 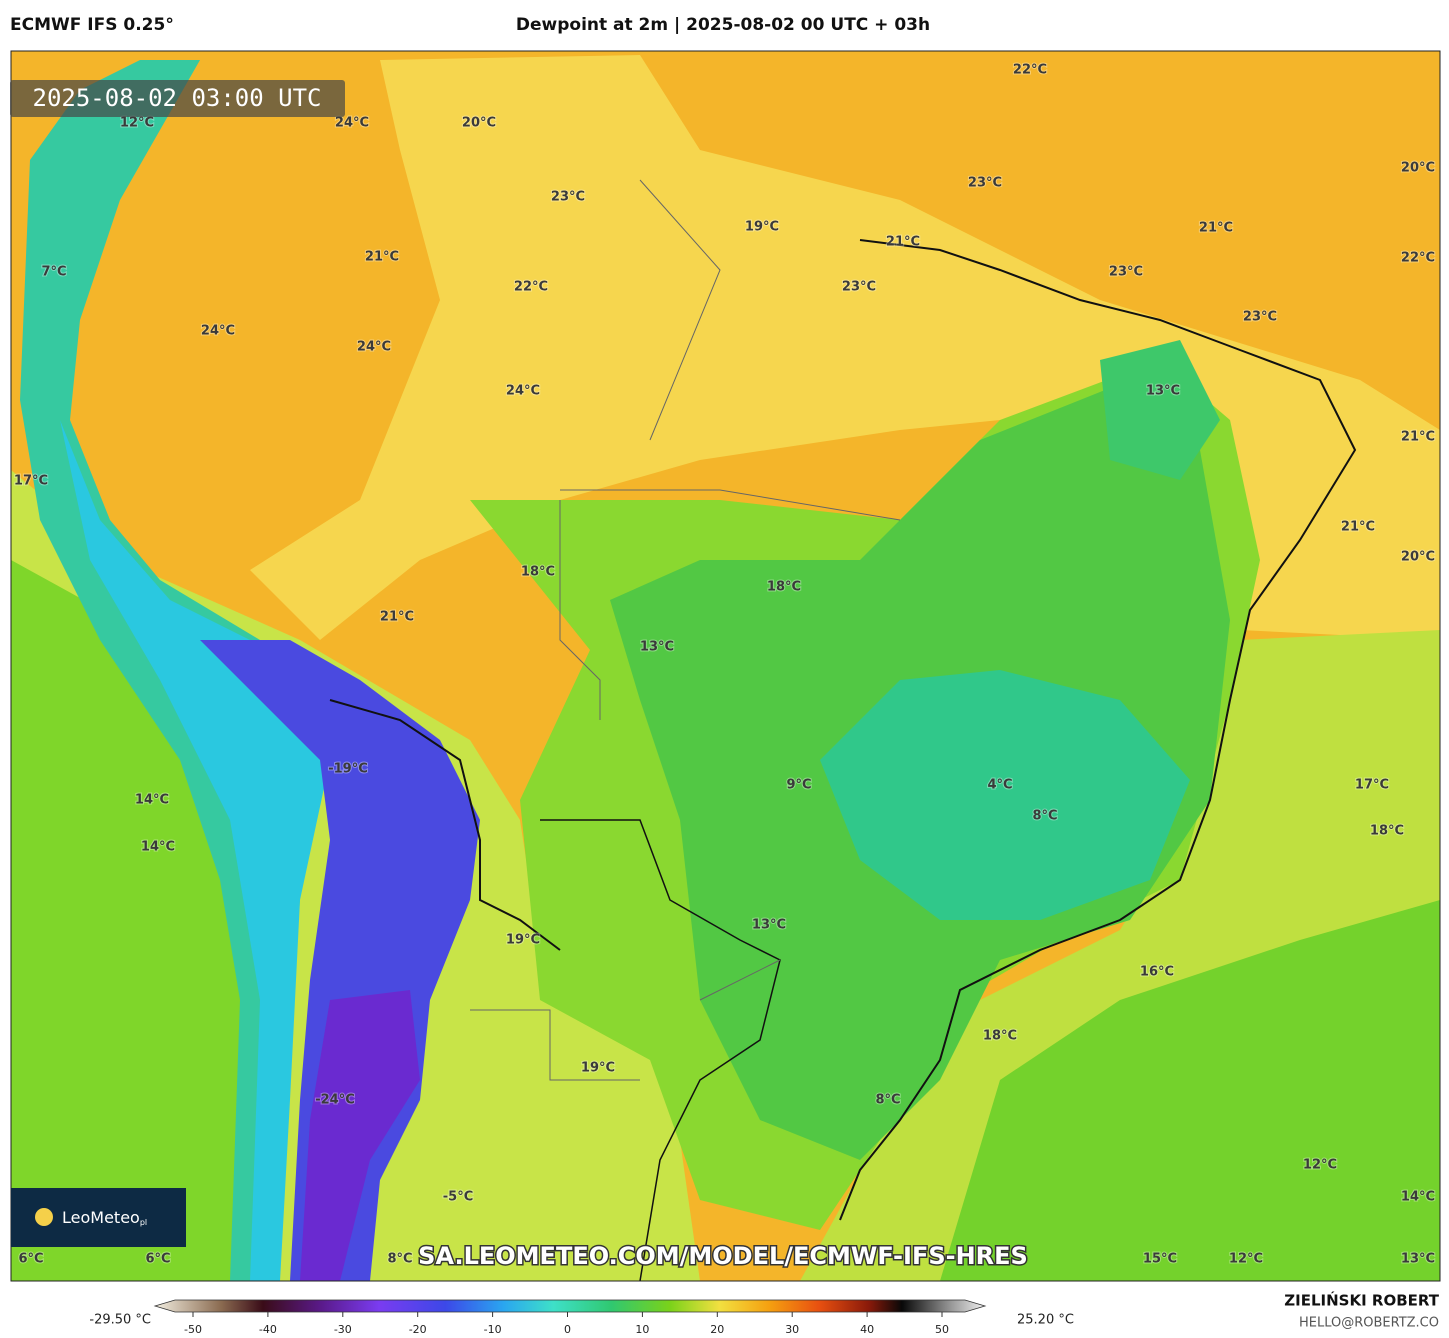 What do you see at coordinates (570, 1317) in the screenshot?
I see `colorbar: -50 -40 -30 -20 -10 0 10 20 30 40 50` at bounding box center [570, 1317].